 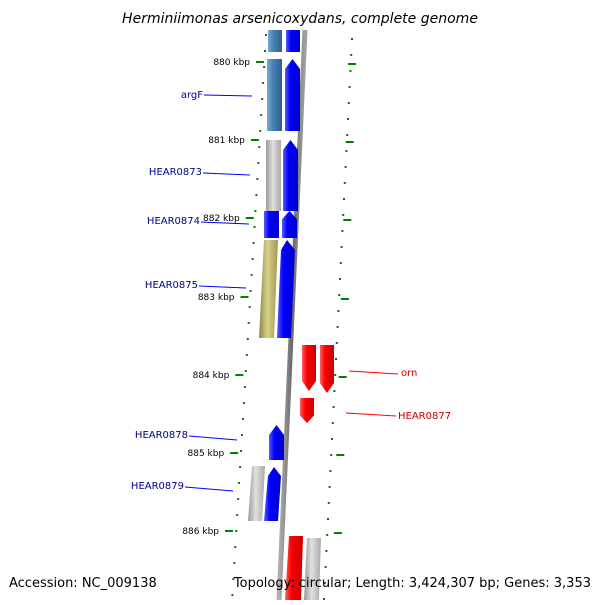 What do you see at coordinates (275, 41) in the screenshot?
I see `cog-box-top` at bounding box center [275, 41].